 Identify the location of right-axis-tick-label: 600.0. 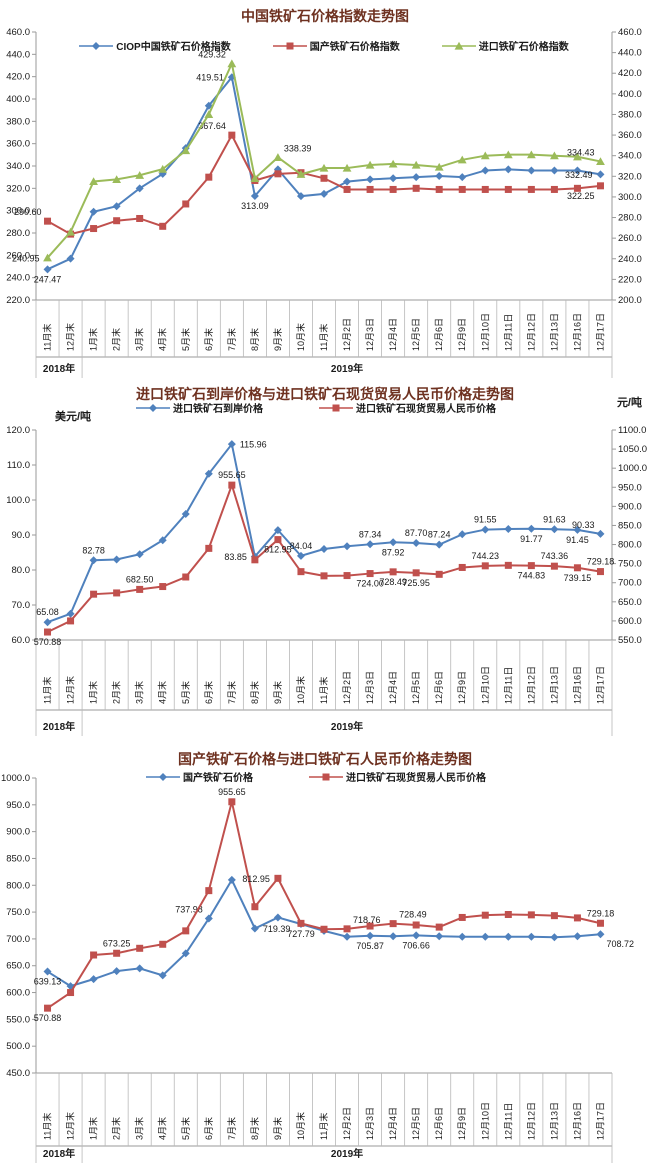
(630, 621).